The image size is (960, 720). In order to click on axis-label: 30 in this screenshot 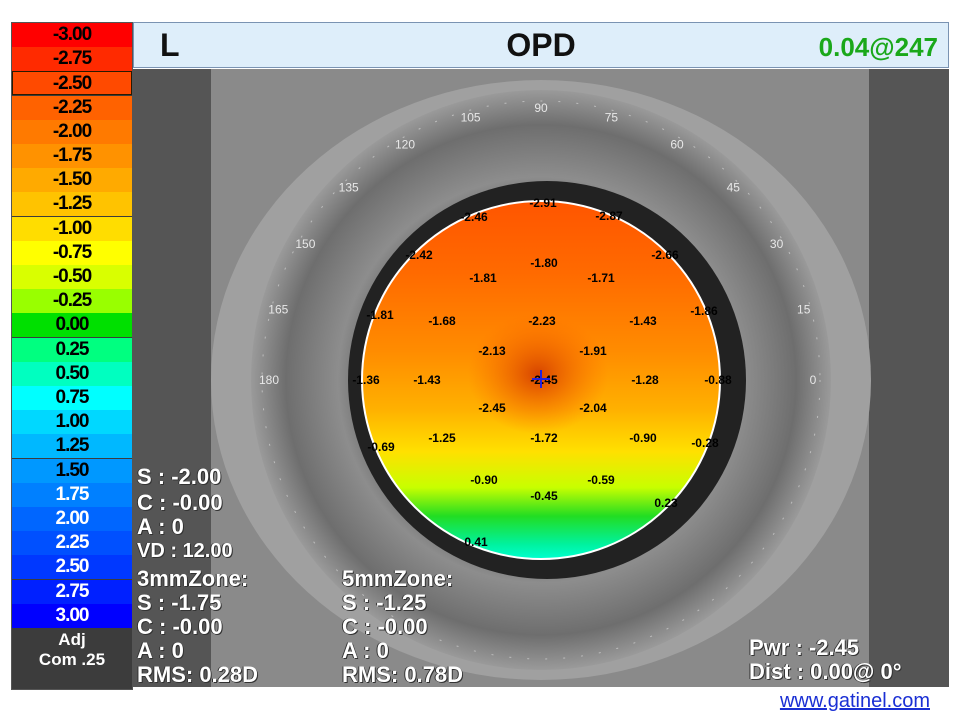, I will do `click(777, 244)`.